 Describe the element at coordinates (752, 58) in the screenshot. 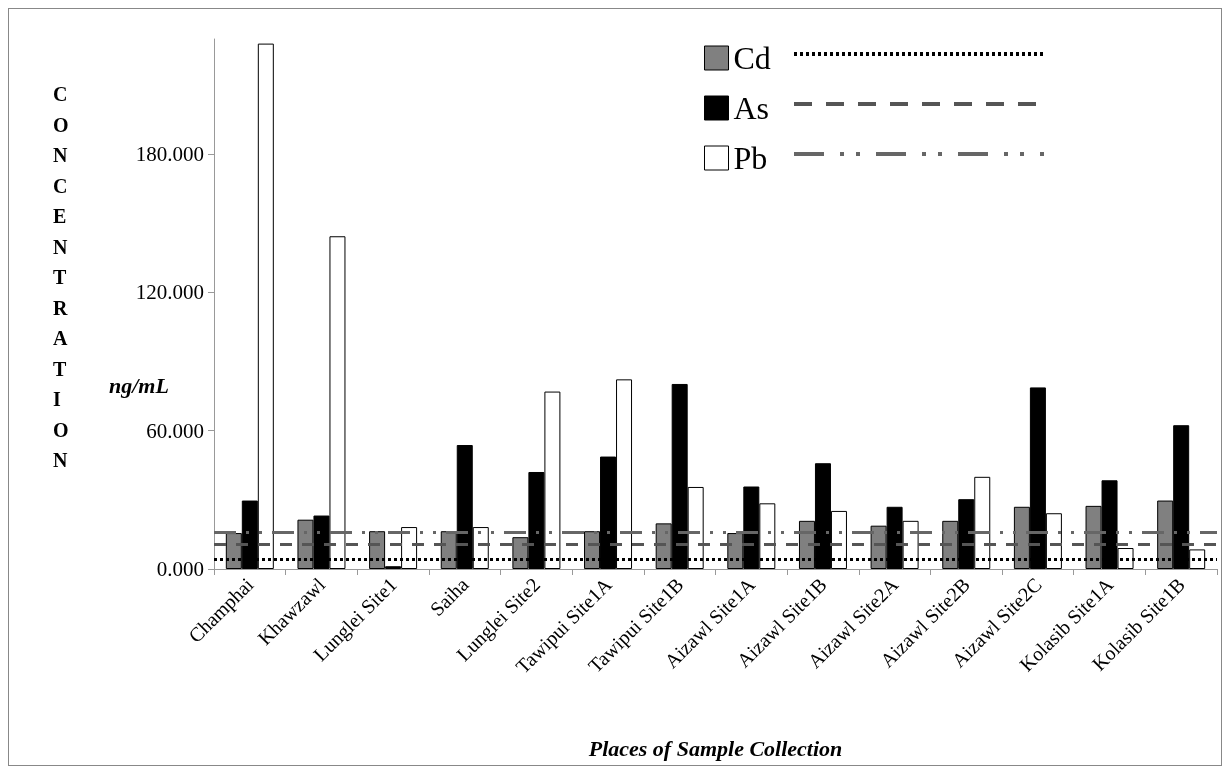

I see `legend-label: Cd` at that location.